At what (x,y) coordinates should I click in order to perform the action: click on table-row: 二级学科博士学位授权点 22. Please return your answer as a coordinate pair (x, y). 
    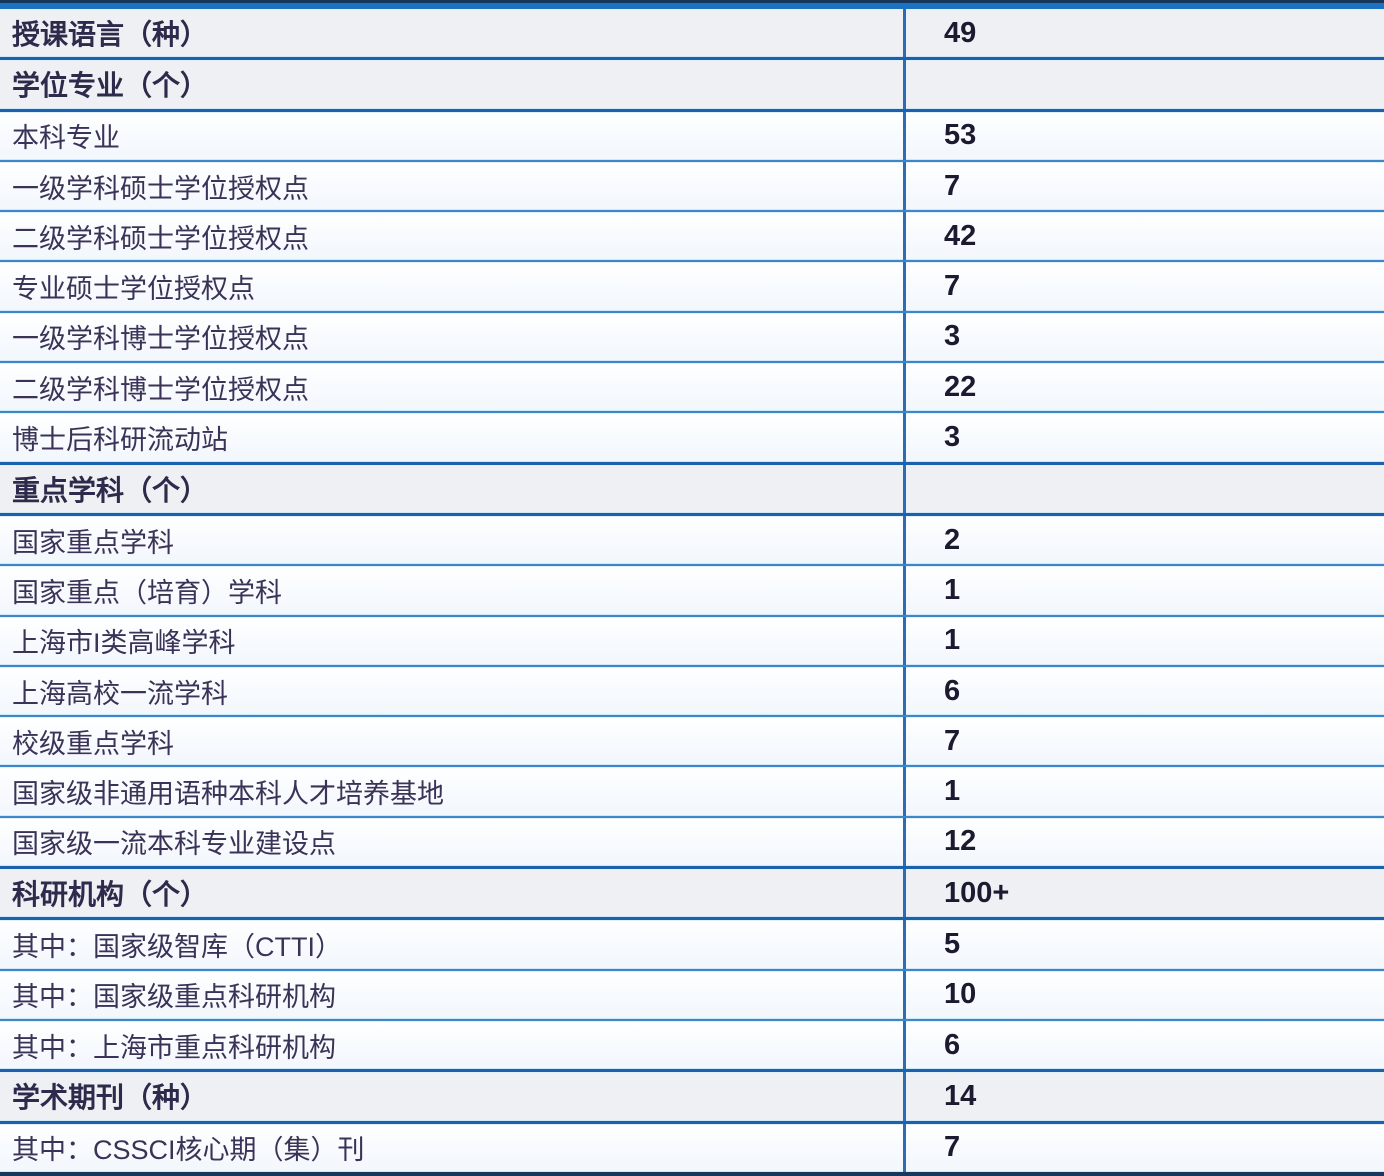
    Looking at the image, I should click on (692, 388).